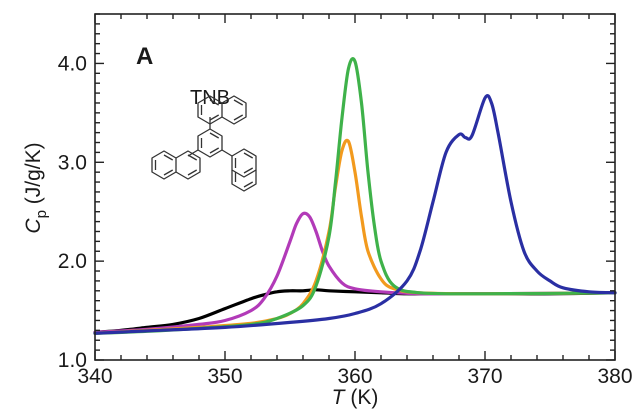 The image size is (636, 418). What do you see at coordinates (72, 162) in the screenshot?
I see `y-tick-label: 3.0` at bounding box center [72, 162].